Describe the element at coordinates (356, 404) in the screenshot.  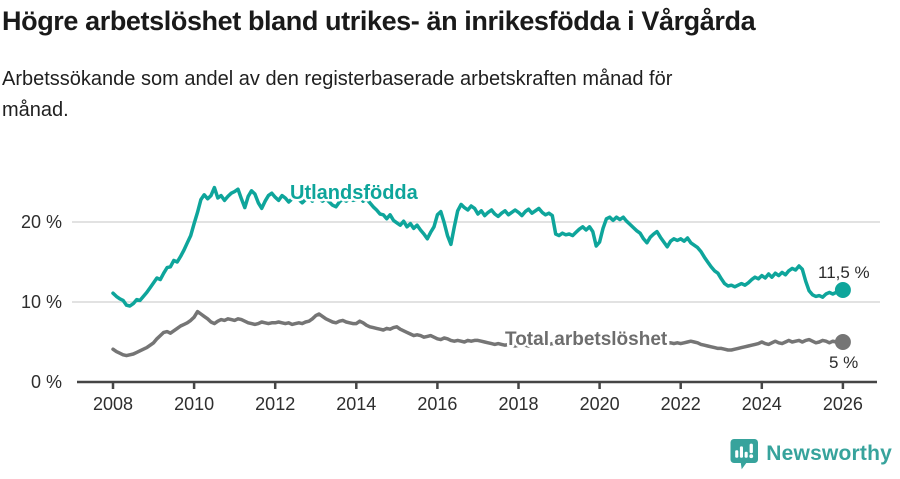
I see `x-tick-label: 2014` at that location.